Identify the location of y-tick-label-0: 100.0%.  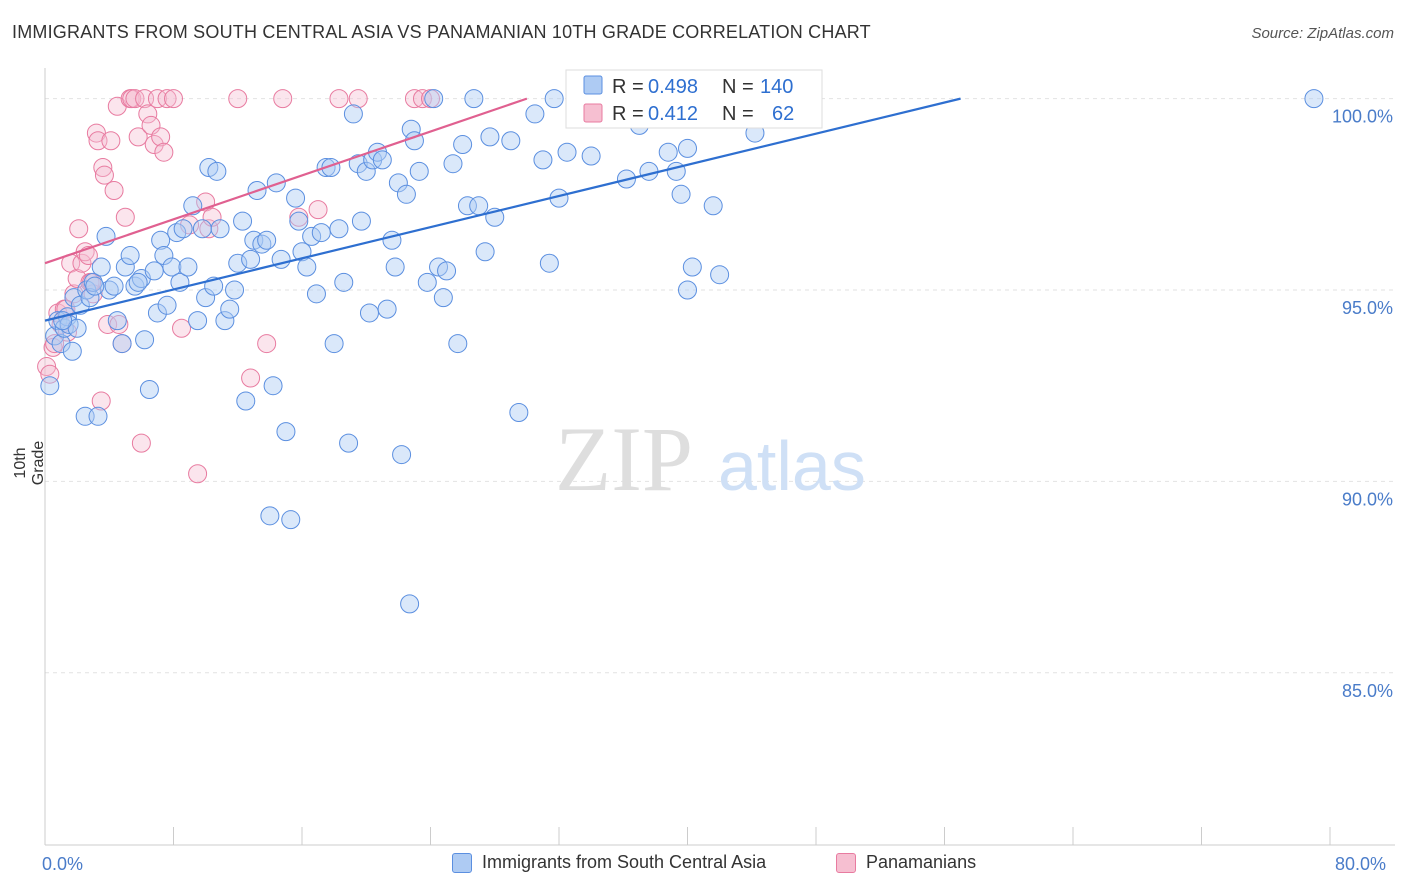
(1362, 117).